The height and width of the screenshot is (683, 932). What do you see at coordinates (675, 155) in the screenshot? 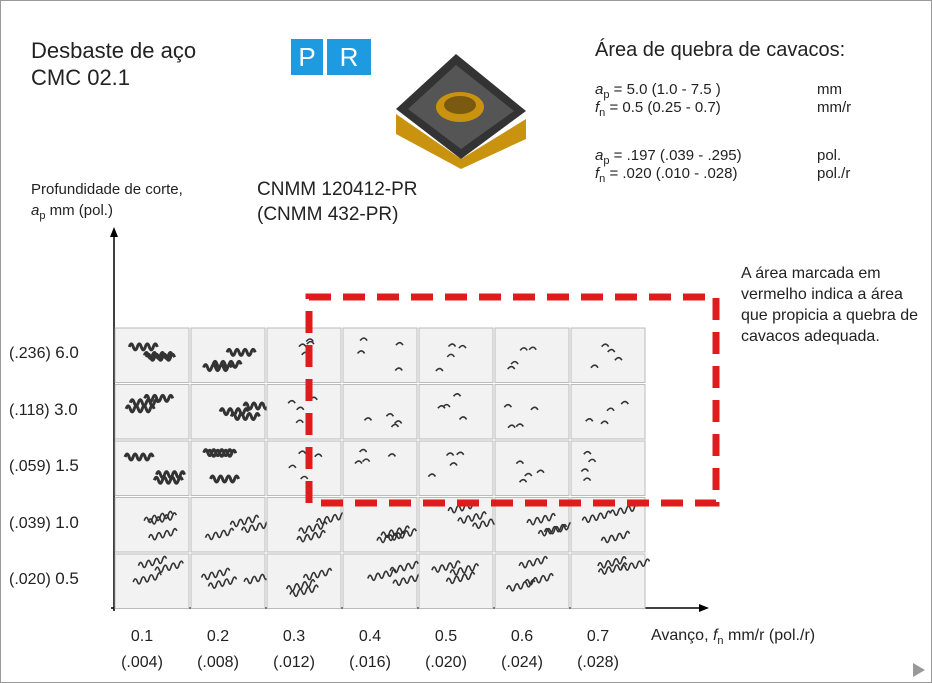
I see `expression: = .197 (.039 - .295)` at bounding box center [675, 155].